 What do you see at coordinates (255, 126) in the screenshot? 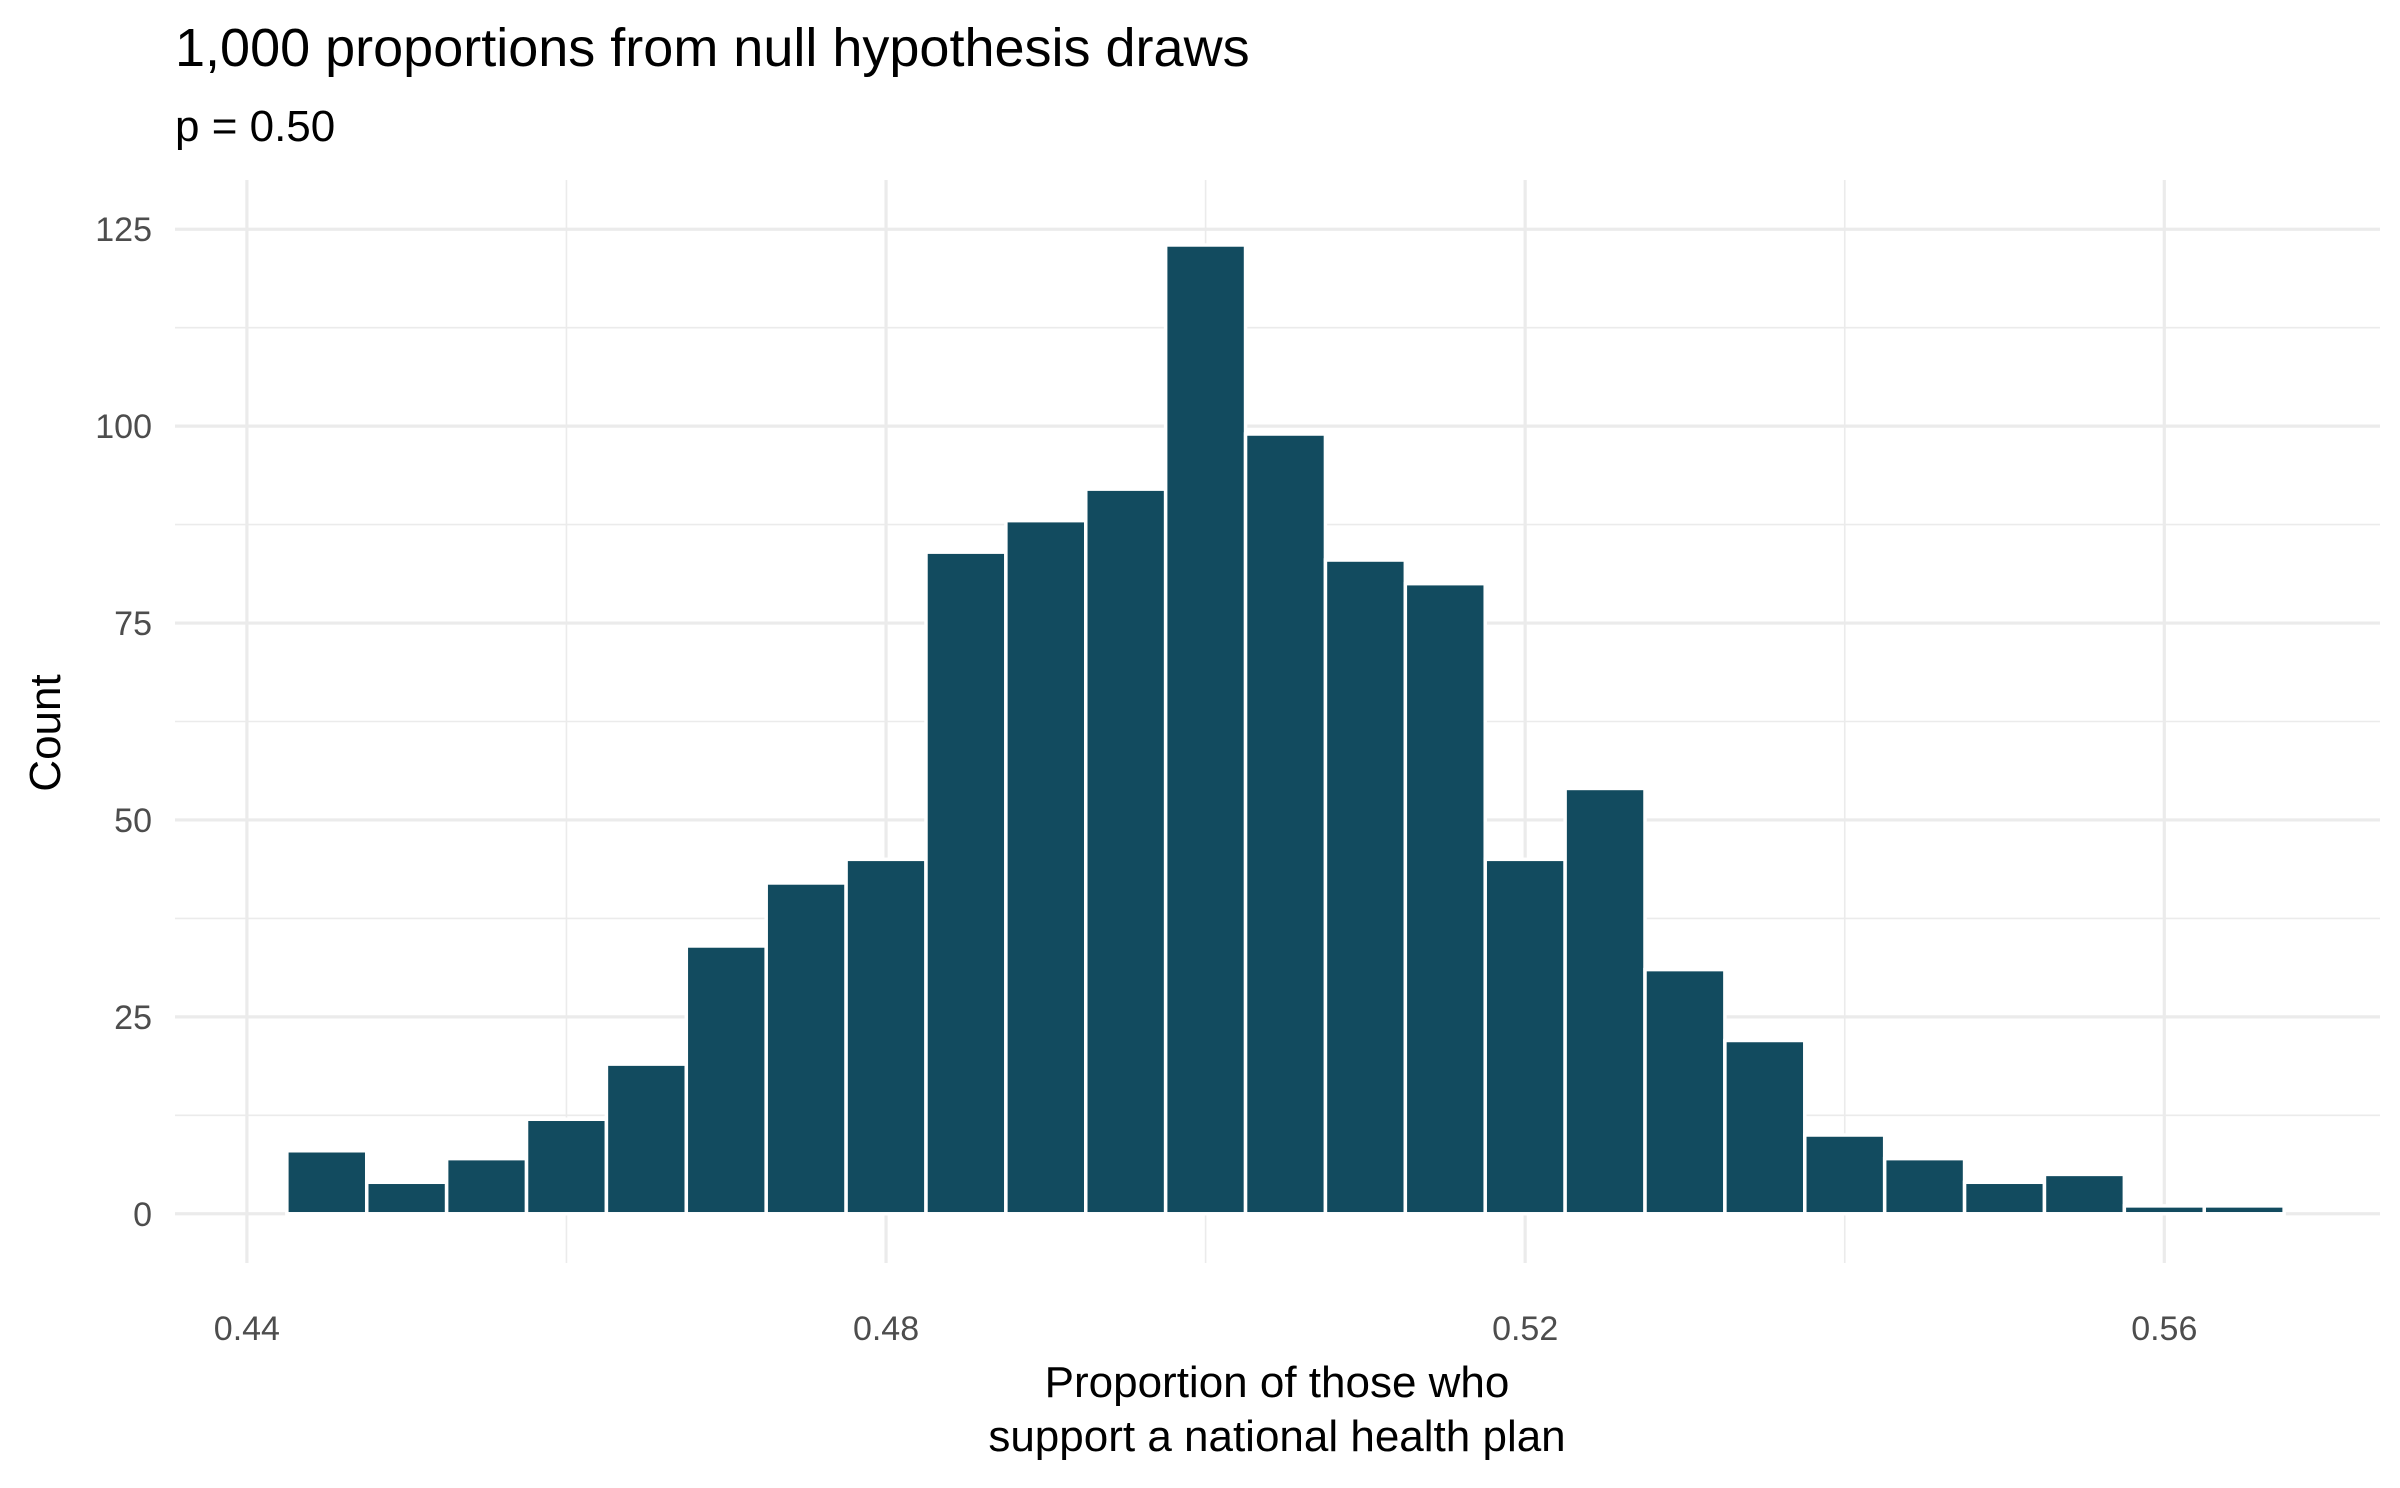
I see `chart-subtitle: p = 0.50` at bounding box center [255, 126].